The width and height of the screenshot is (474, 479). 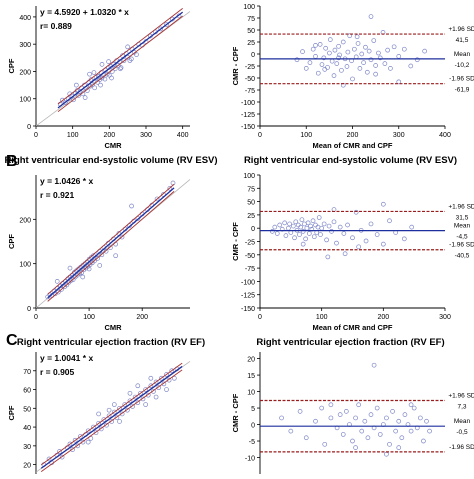 What do you see at coordinates (462, 40) in the screenshot?
I see `ref-line-value: 41,5` at bounding box center [462, 40].